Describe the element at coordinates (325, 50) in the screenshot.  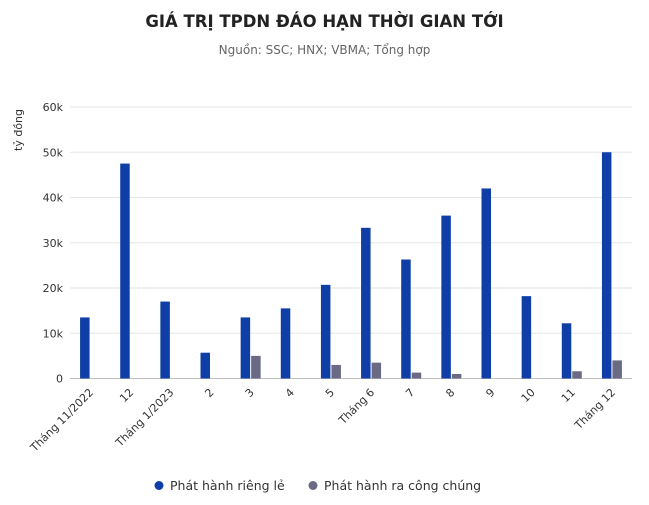
I see `chart-subtitle: Nguồn: SSC; HNX; VBMA; Tổng hợp` at that location.